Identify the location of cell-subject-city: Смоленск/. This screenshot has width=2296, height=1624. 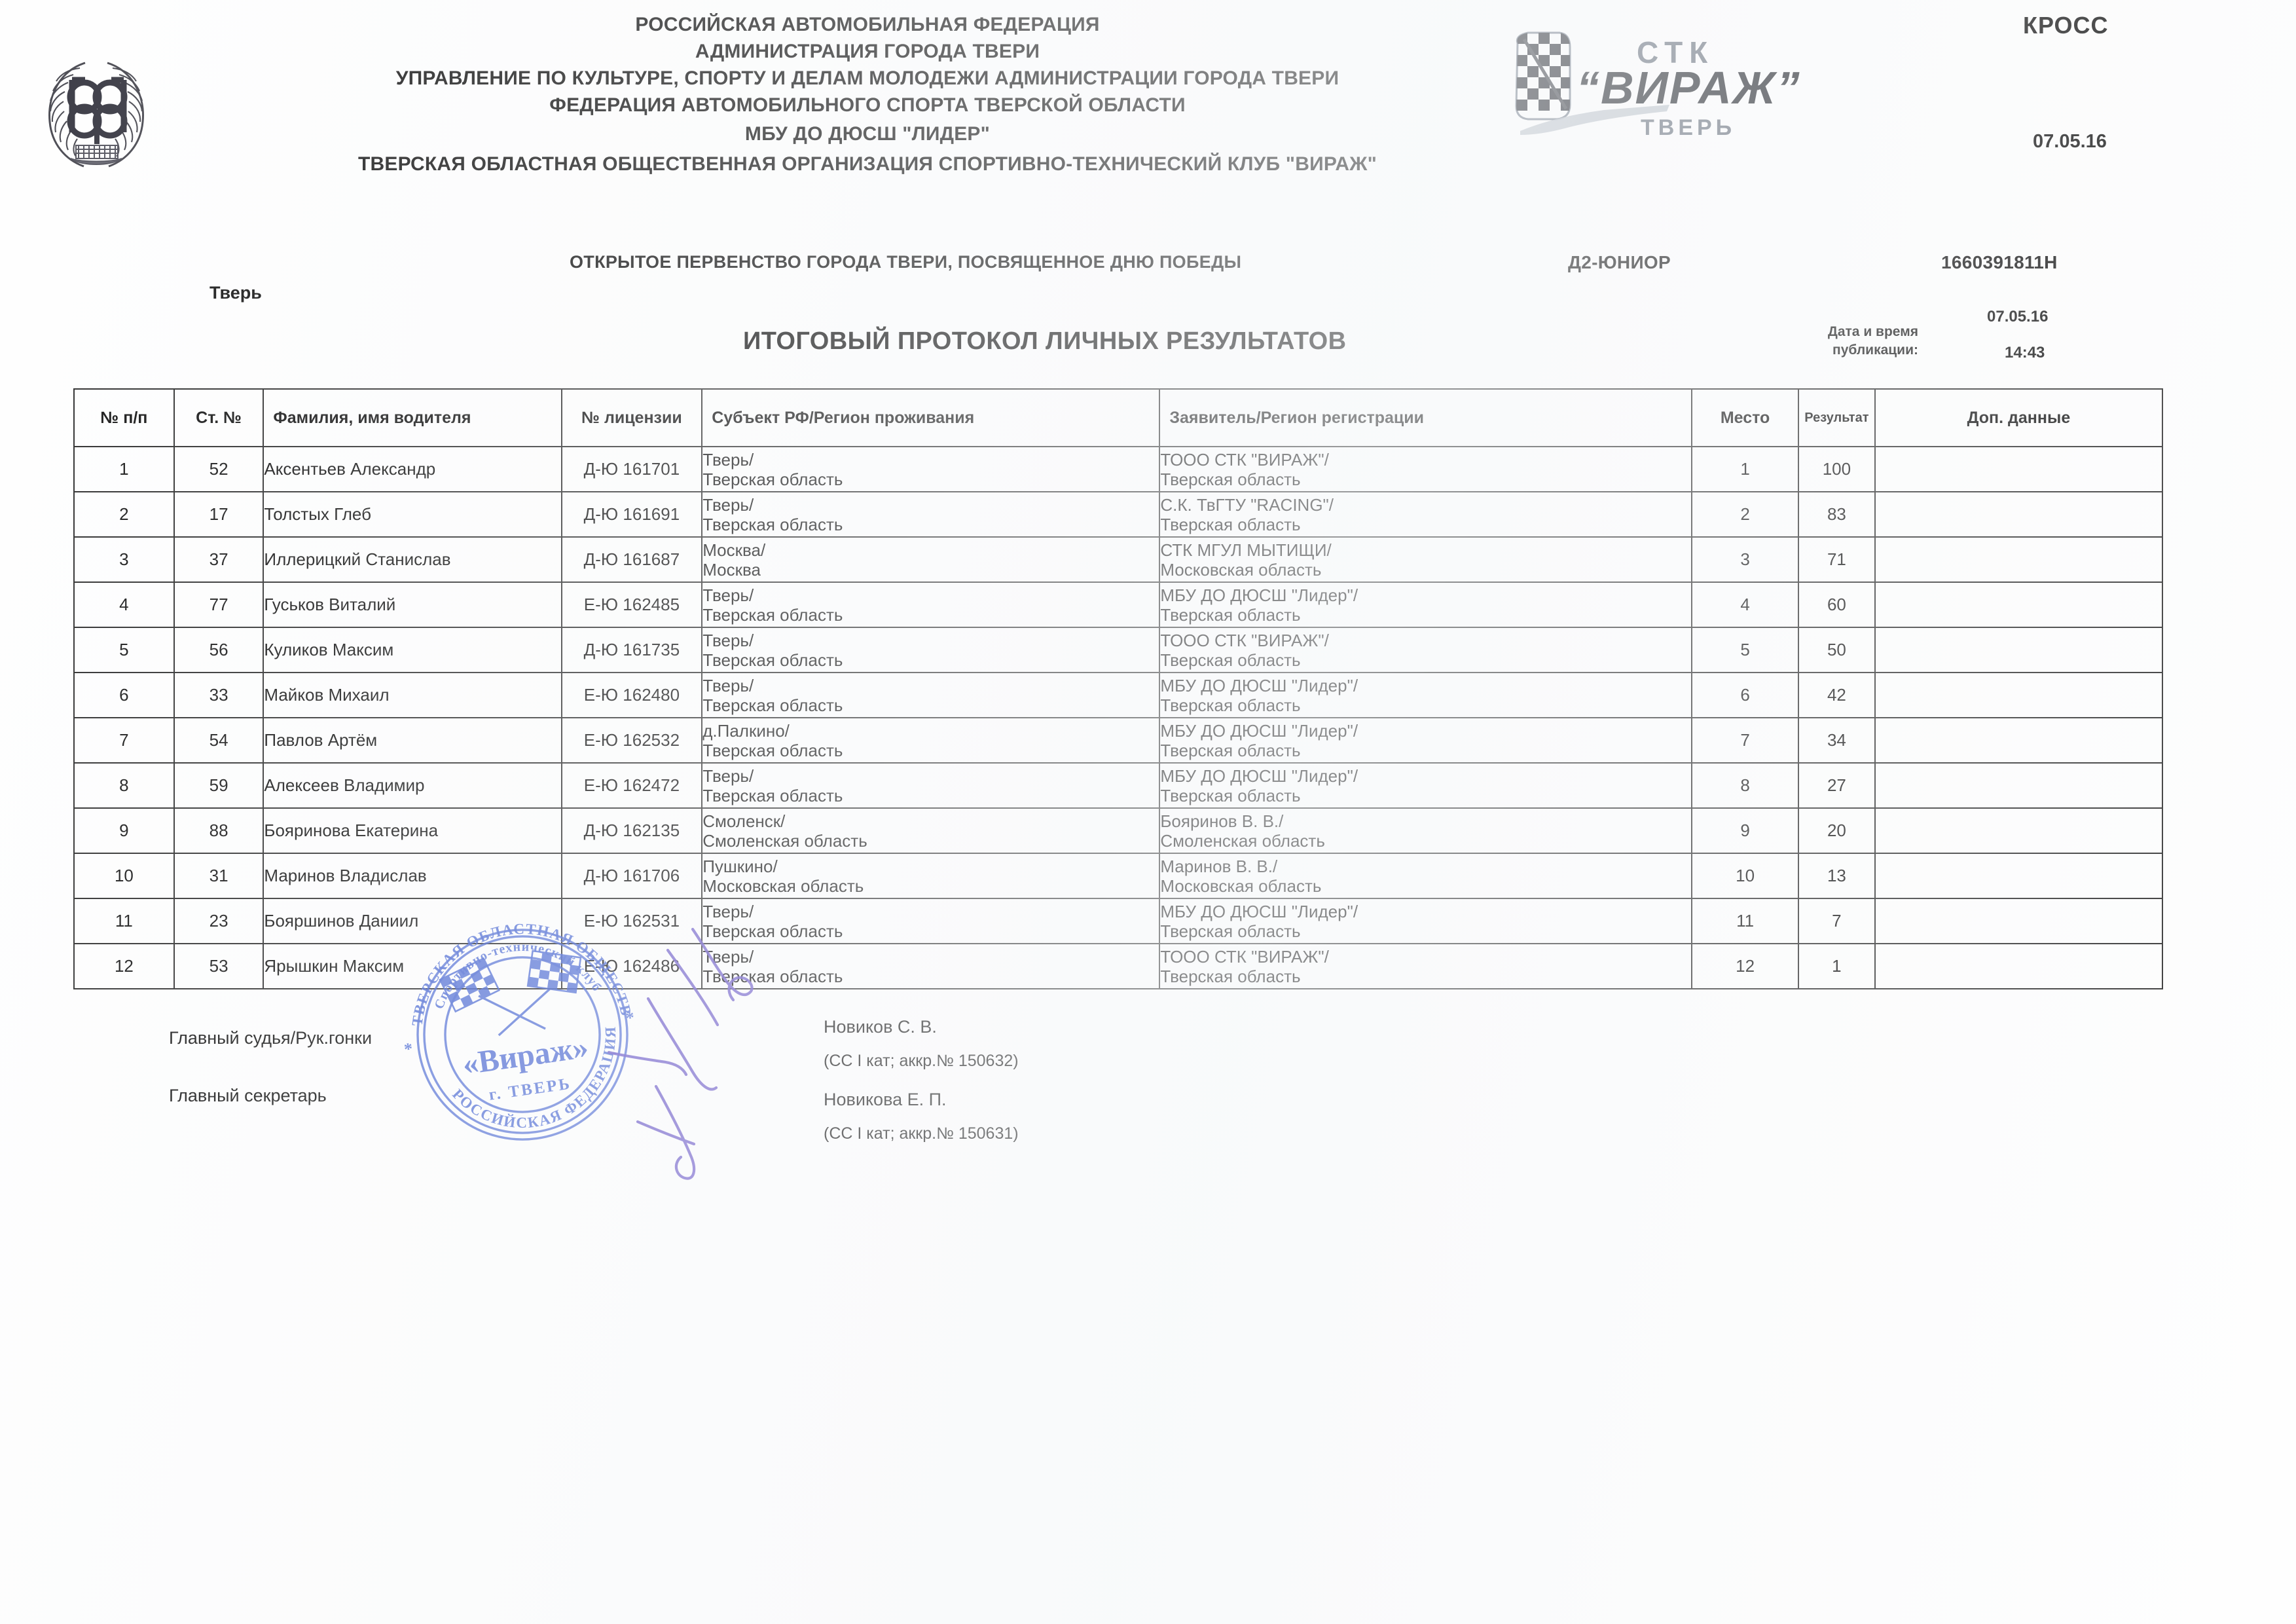
(744, 821).